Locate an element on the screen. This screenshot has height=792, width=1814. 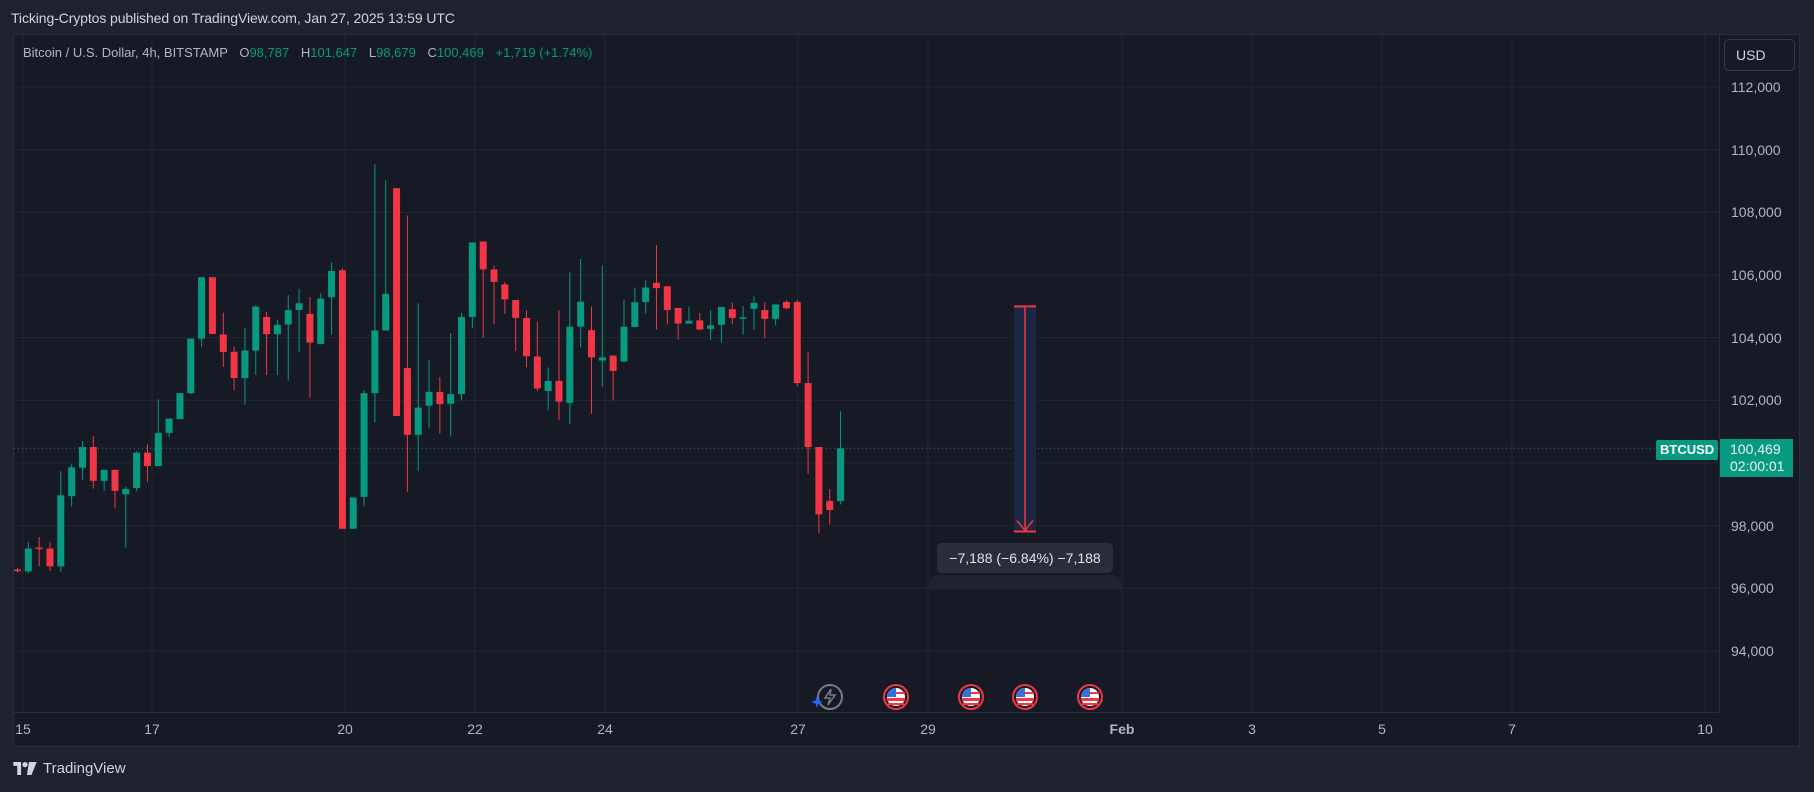
tradingview-brand: TradingView is located at coordinates (69, 768).